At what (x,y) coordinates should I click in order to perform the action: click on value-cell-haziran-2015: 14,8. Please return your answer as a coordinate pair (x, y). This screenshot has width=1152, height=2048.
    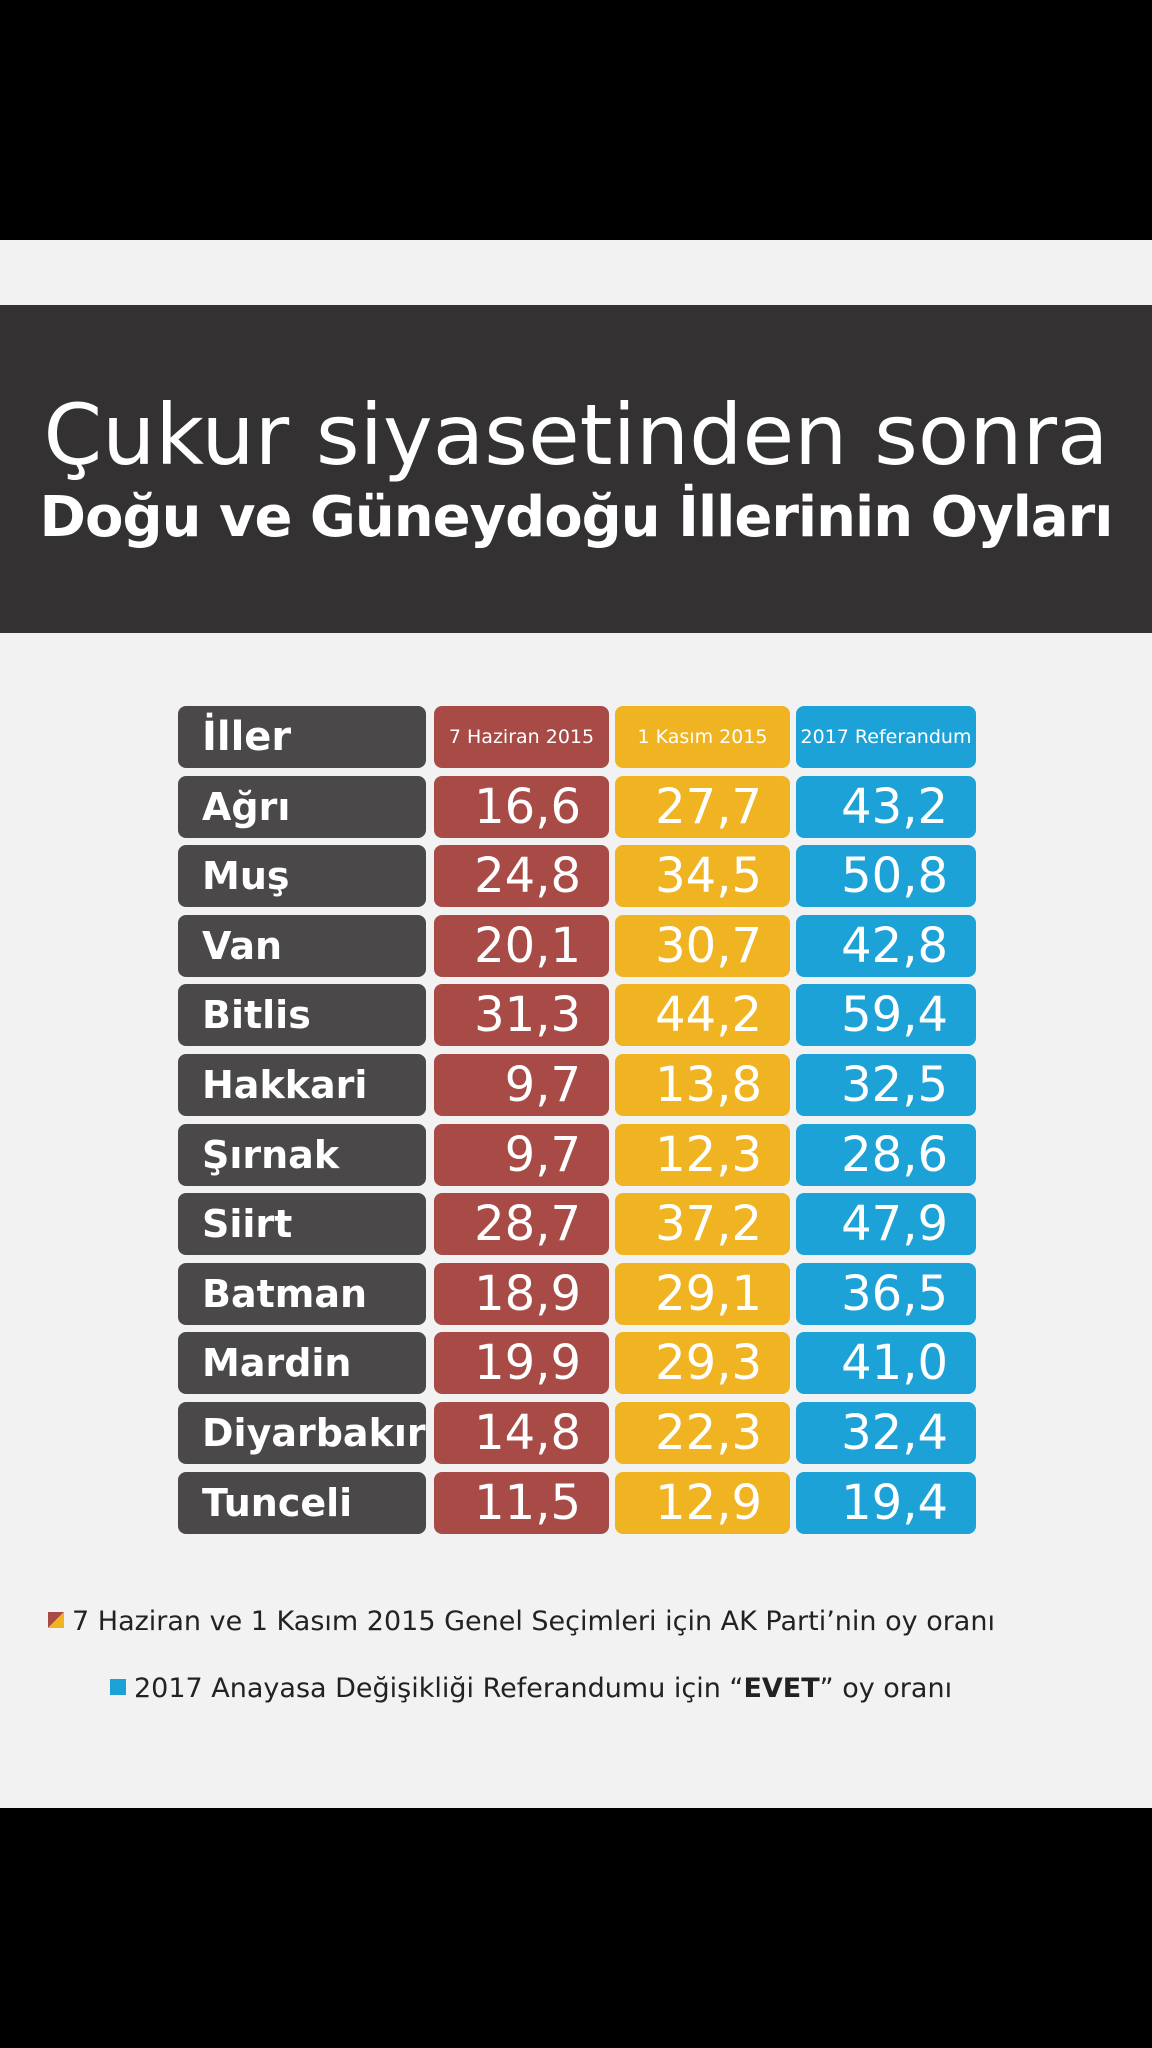
    Looking at the image, I should click on (521, 1433).